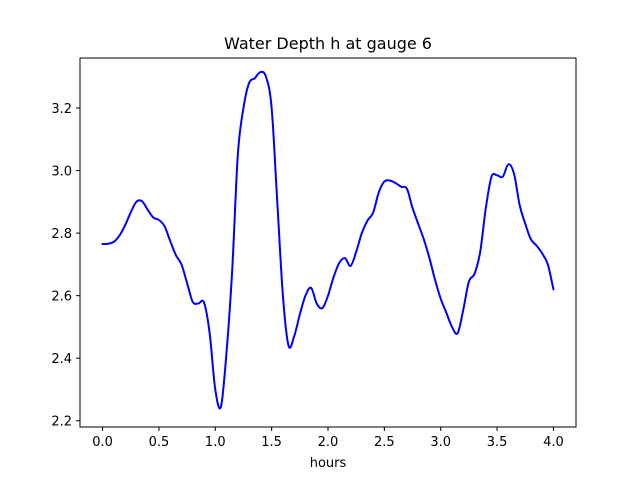 The height and width of the screenshot is (480, 640). I want to click on y-tick-label: 2.6, so click(61, 297).